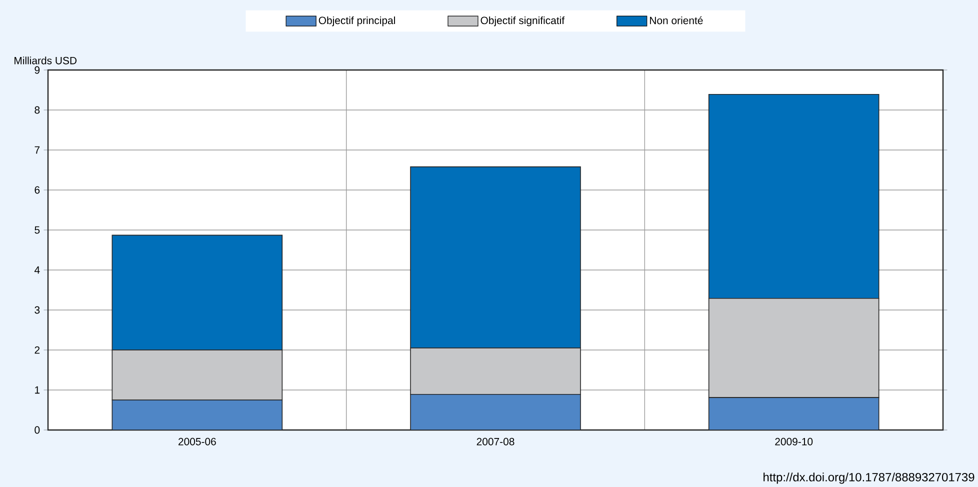  I want to click on y-tick-label: 0, so click(37, 430).